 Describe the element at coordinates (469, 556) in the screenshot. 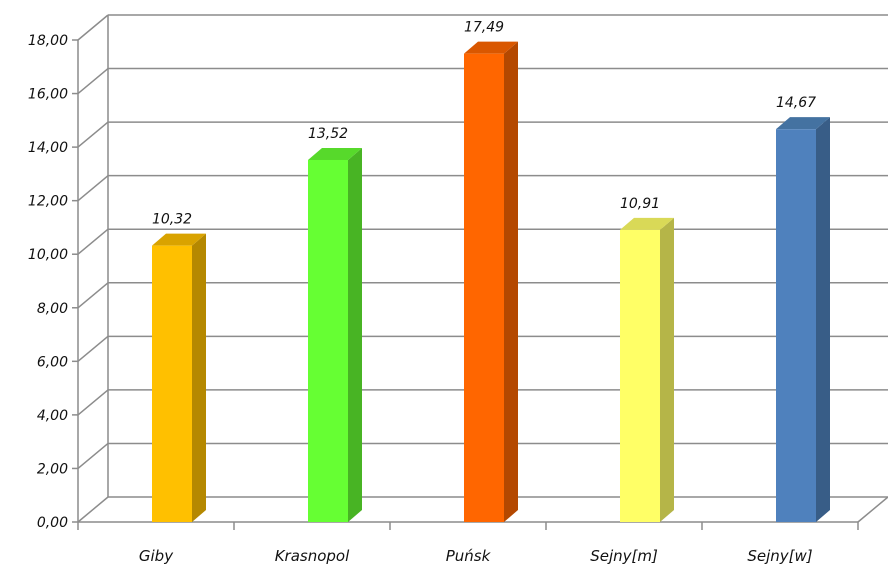

I see `x-tick-label: Puńsk` at that location.